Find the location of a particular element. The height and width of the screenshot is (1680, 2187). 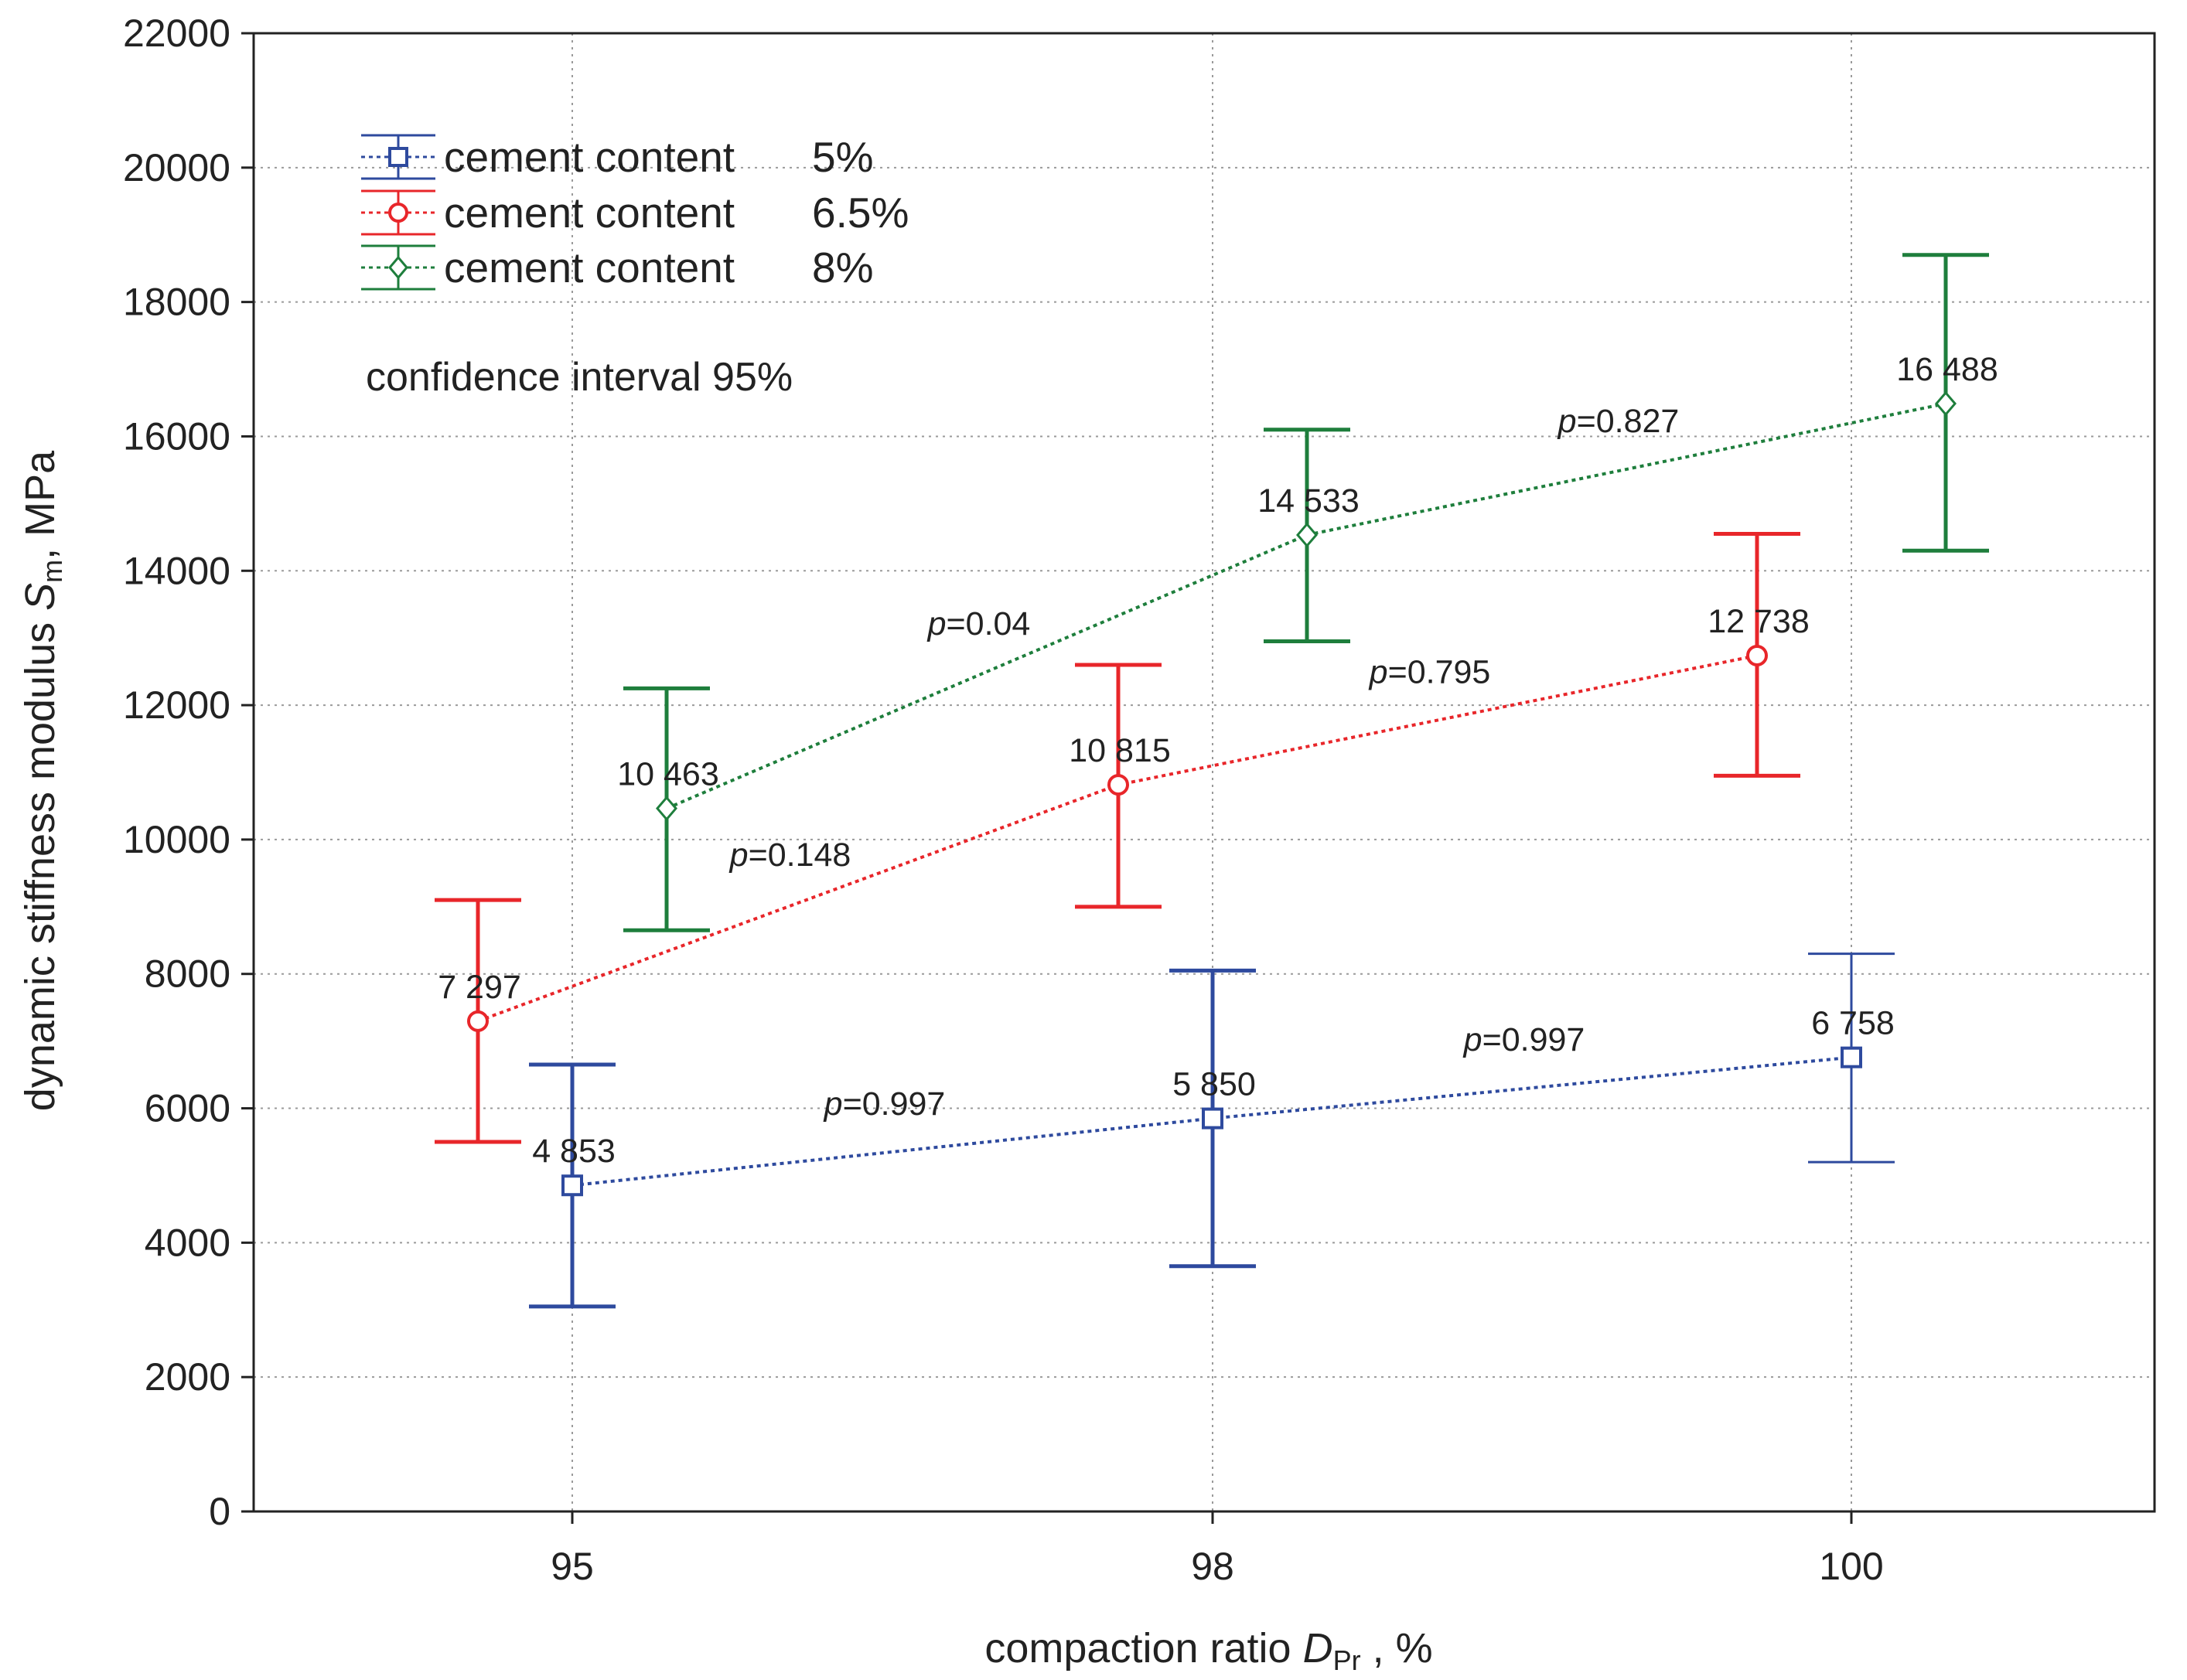

y-tick-label: 20000 is located at coordinates (176, 167).